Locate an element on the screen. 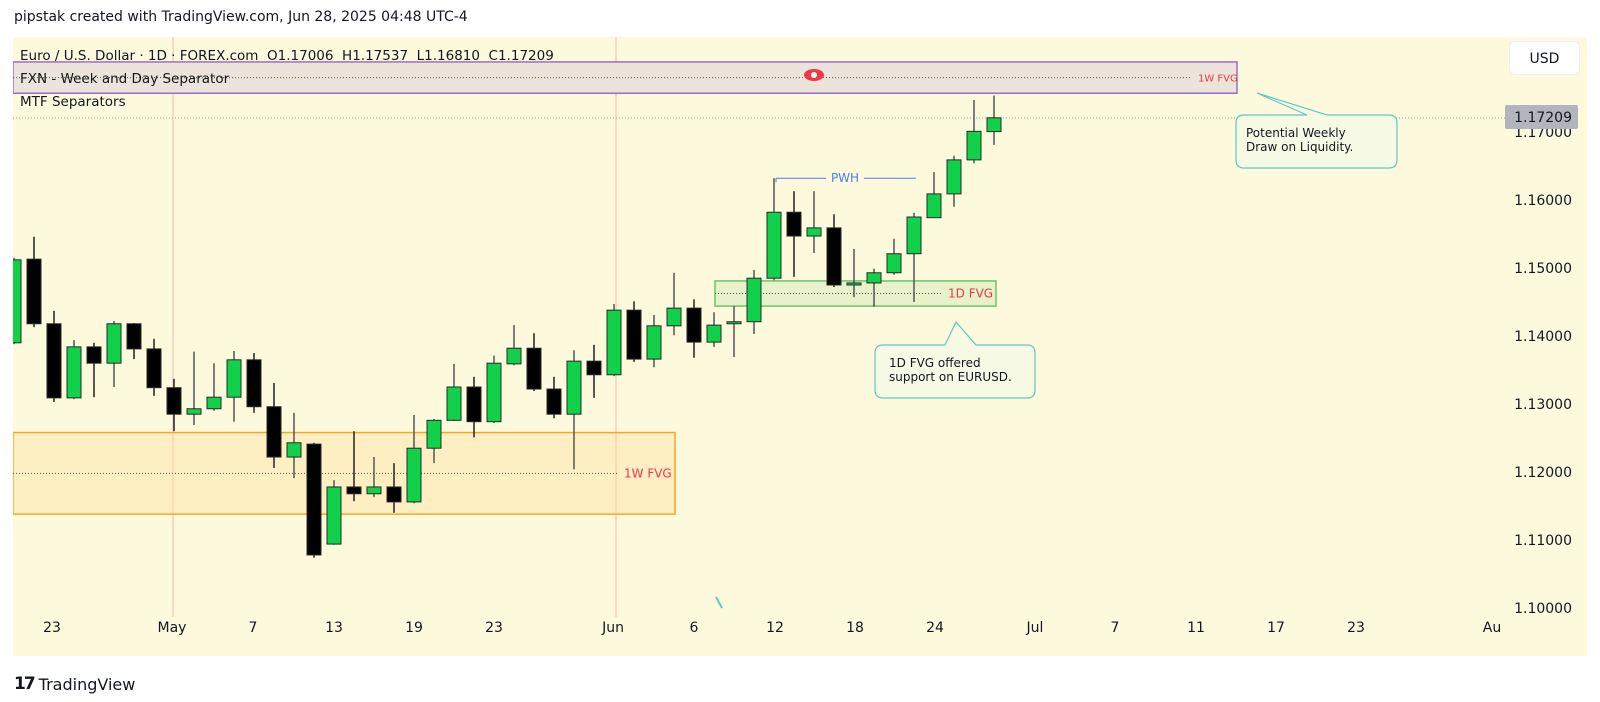 Image resolution: width=1600 pixels, height=702 pixels. price-tick-label: 1.14000 is located at coordinates (1543, 337).